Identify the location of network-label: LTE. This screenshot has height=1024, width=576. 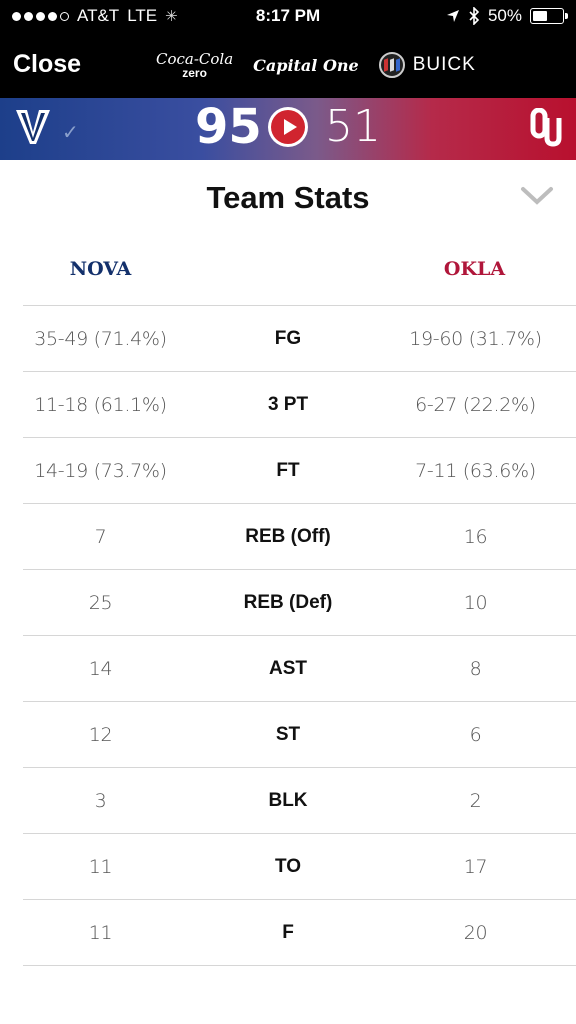
(142, 15).